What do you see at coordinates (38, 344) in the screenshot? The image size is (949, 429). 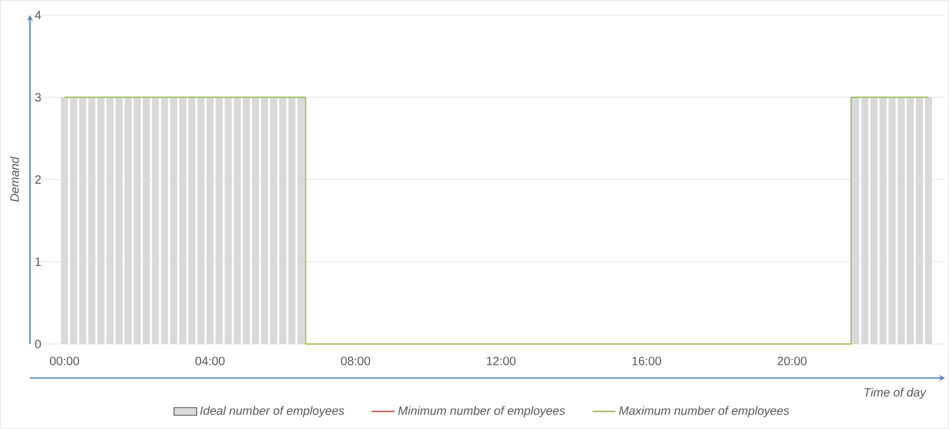 I see `y-tick-label: 0` at bounding box center [38, 344].